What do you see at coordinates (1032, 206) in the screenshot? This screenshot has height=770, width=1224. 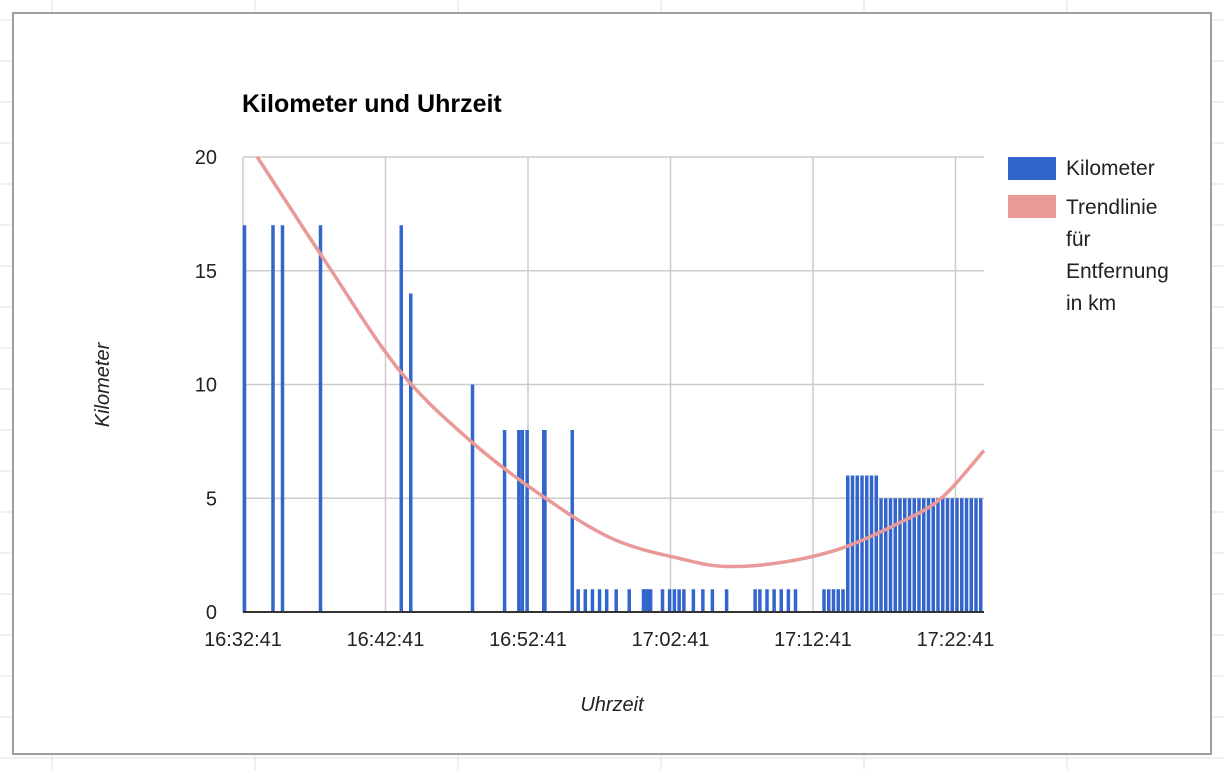 I see `legend-swatch-trendline` at bounding box center [1032, 206].